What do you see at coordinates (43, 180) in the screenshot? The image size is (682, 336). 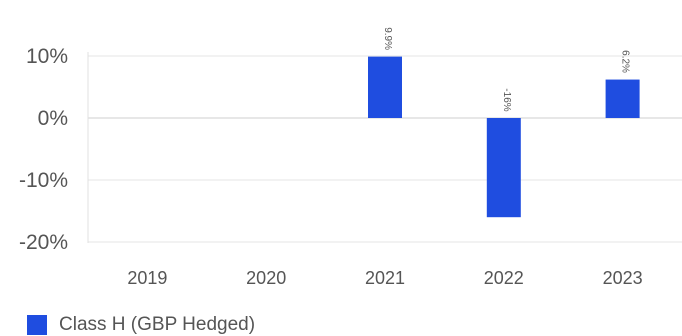 I see `y-tick-label: -10%` at bounding box center [43, 180].